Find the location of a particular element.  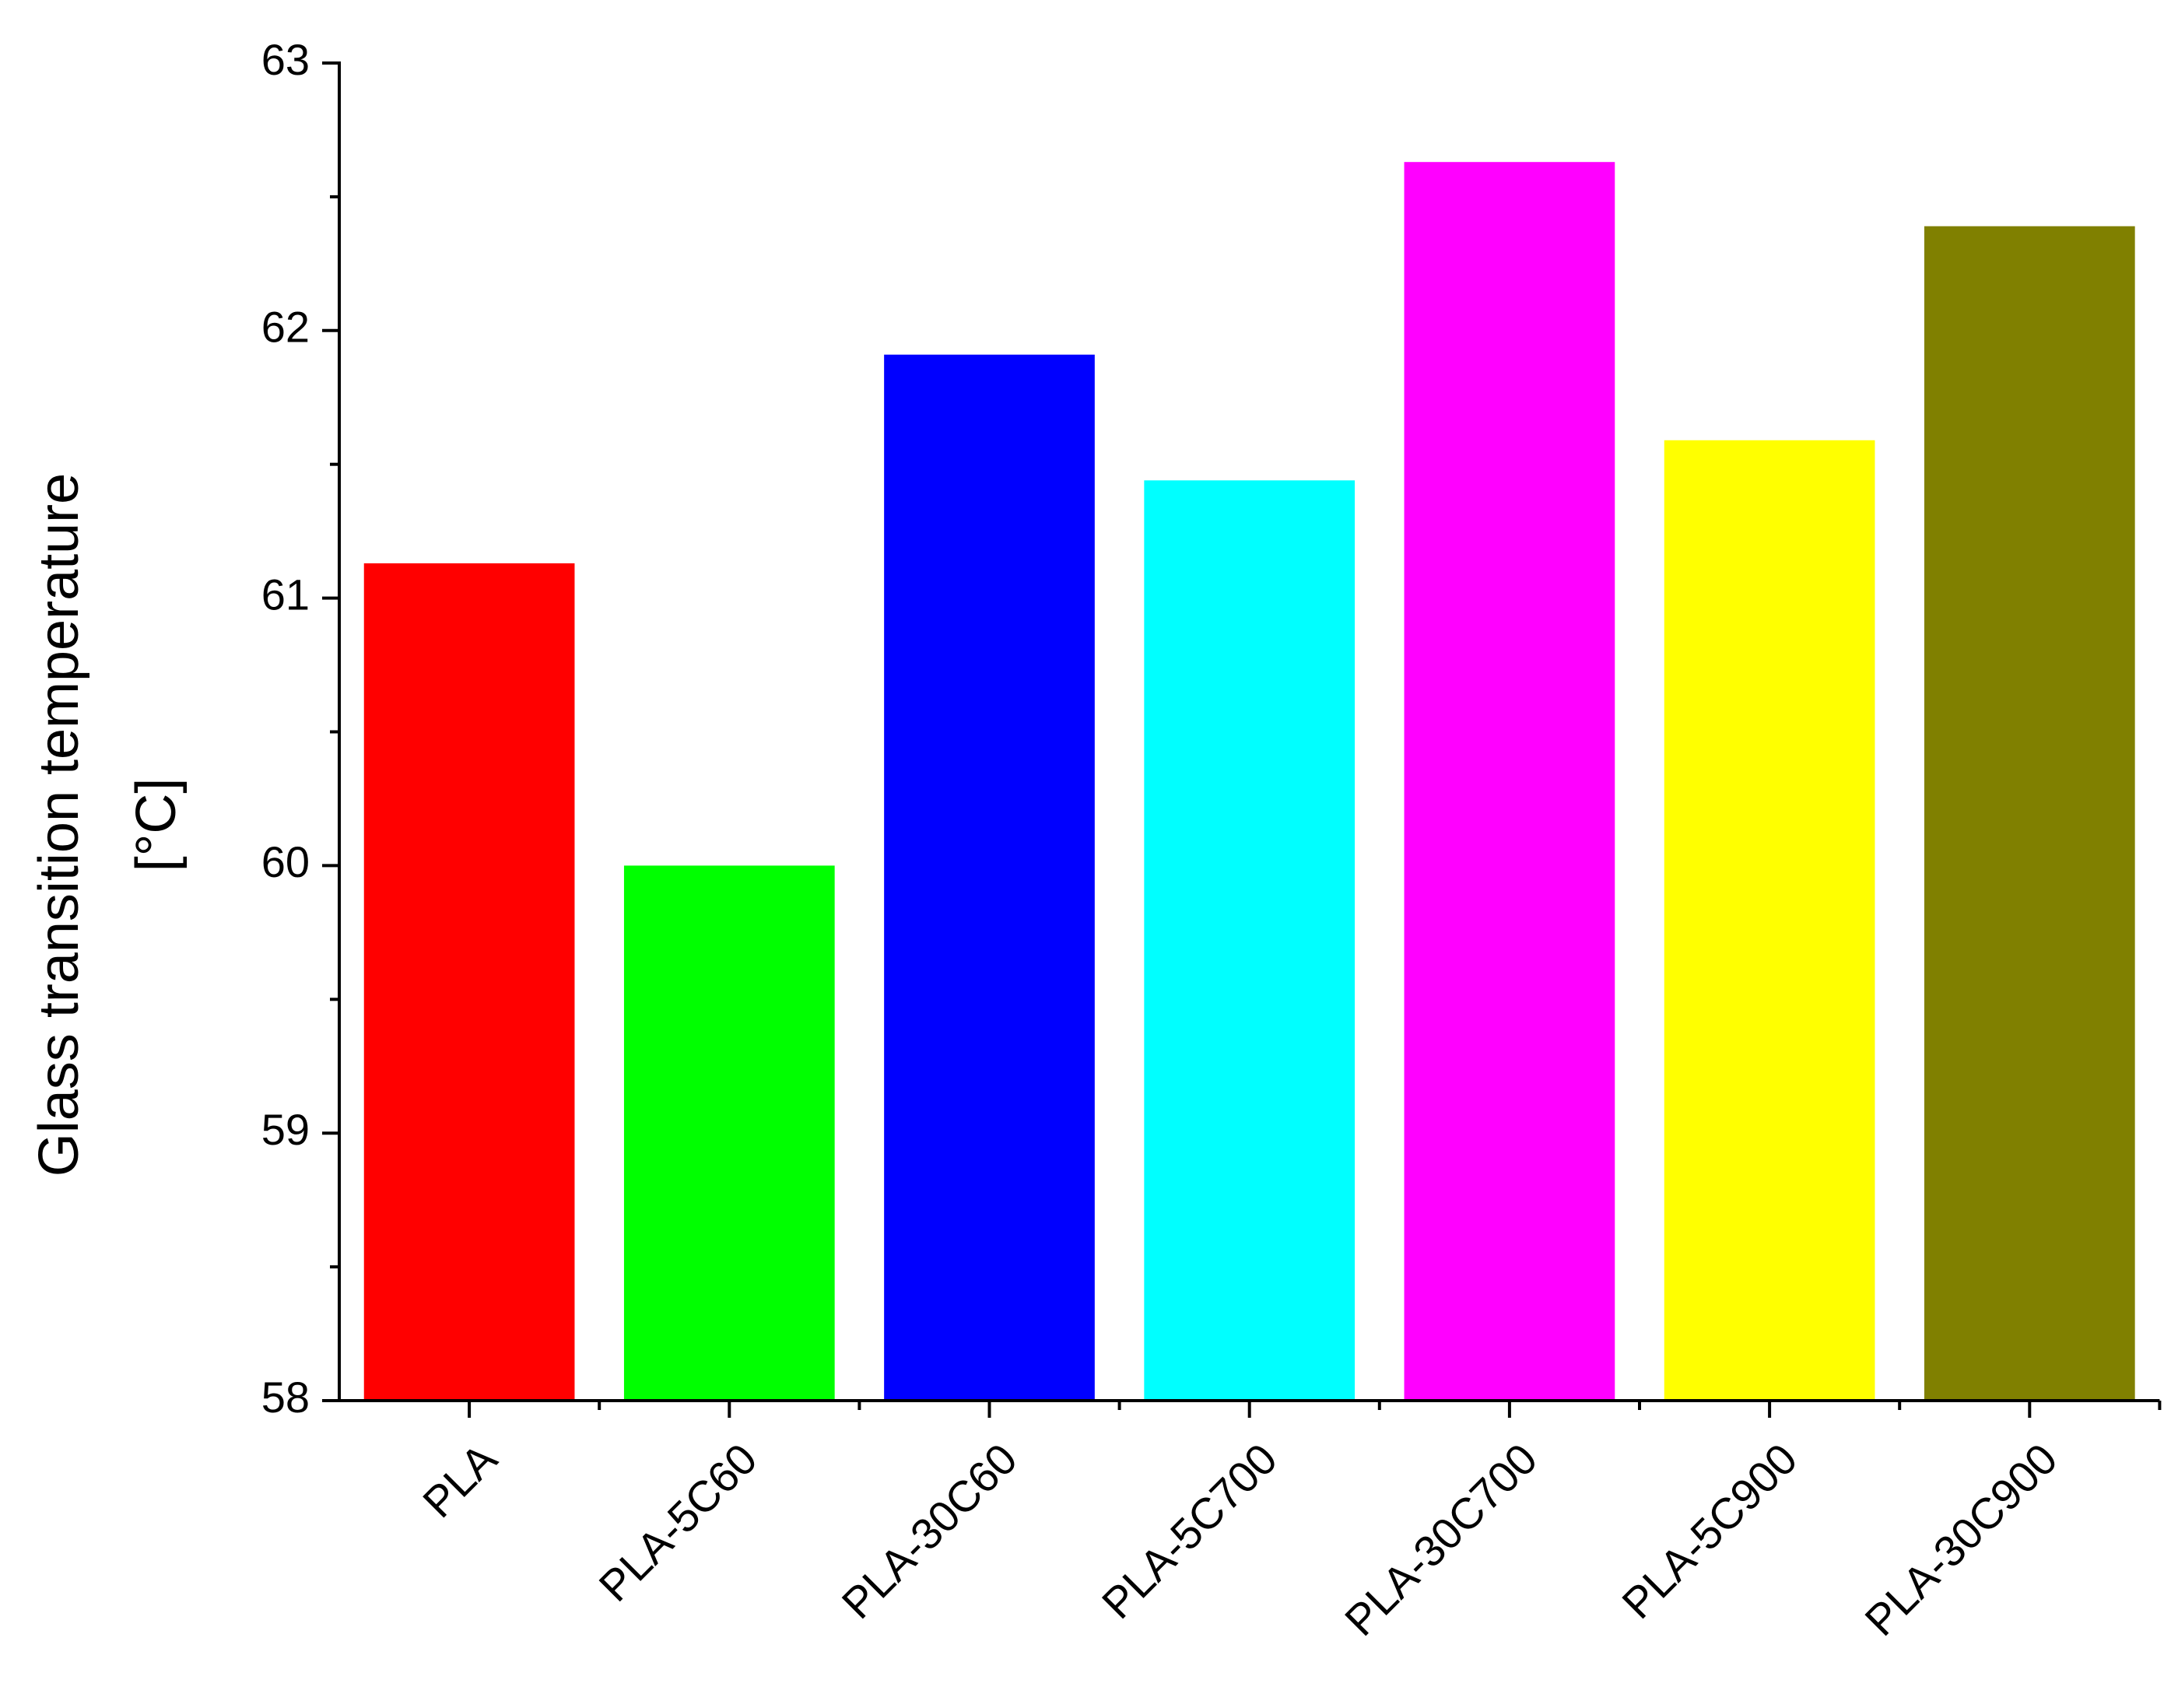

y-tick-label: 60 is located at coordinates (285, 861).